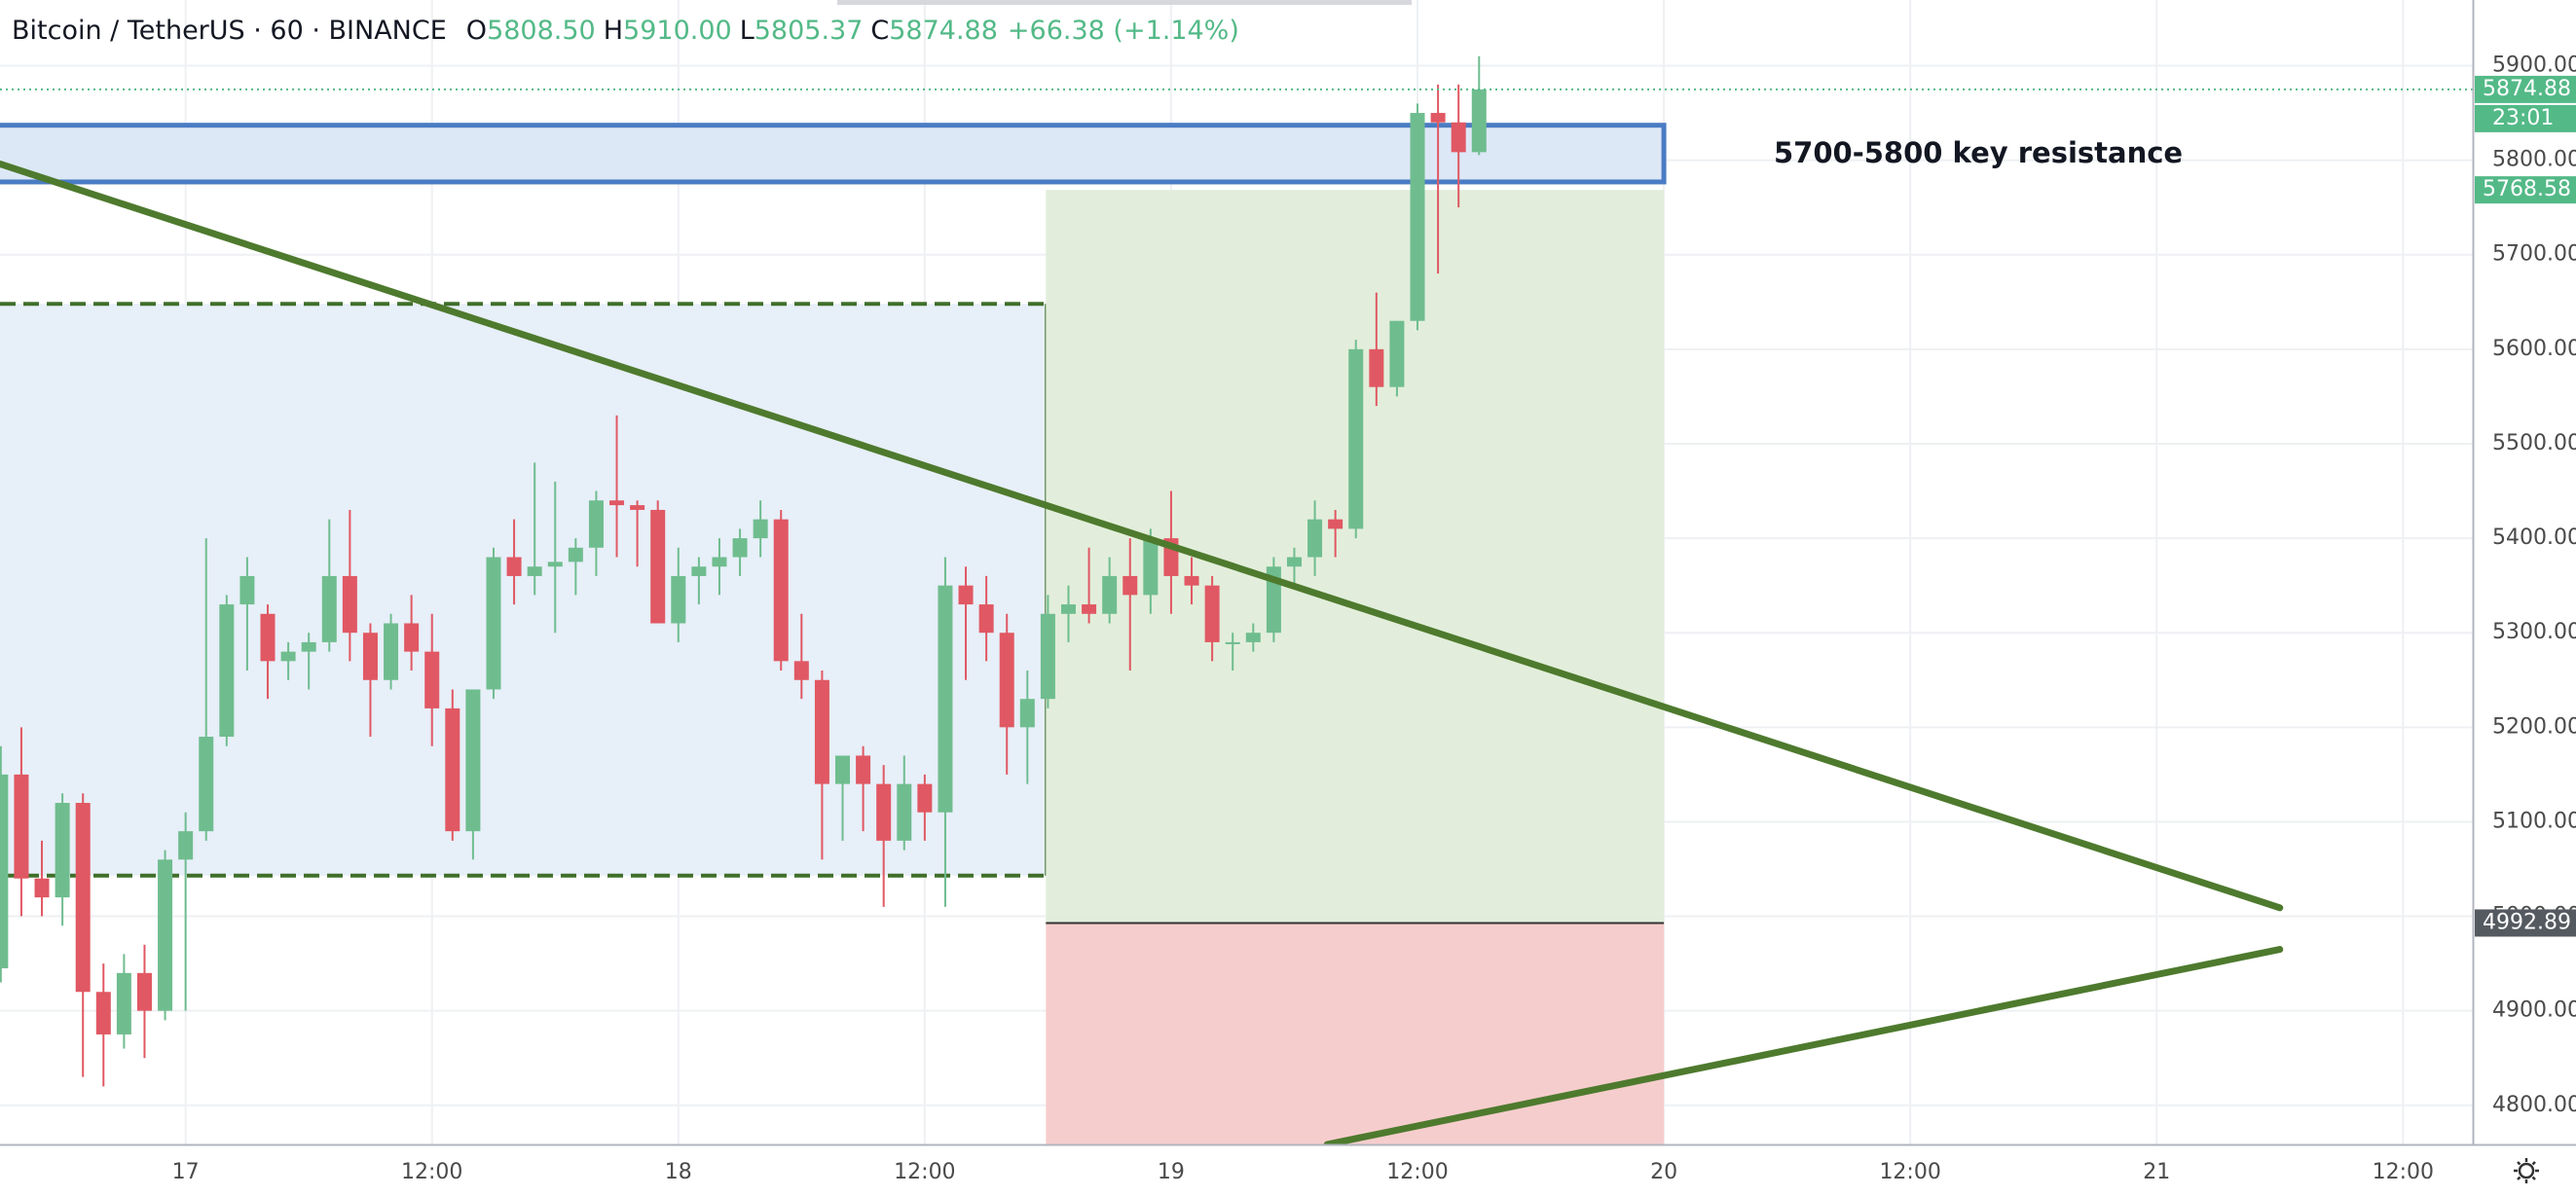  Describe the element at coordinates (2534, 538) in the screenshot. I see `y-tick-label: 5400.00` at that location.